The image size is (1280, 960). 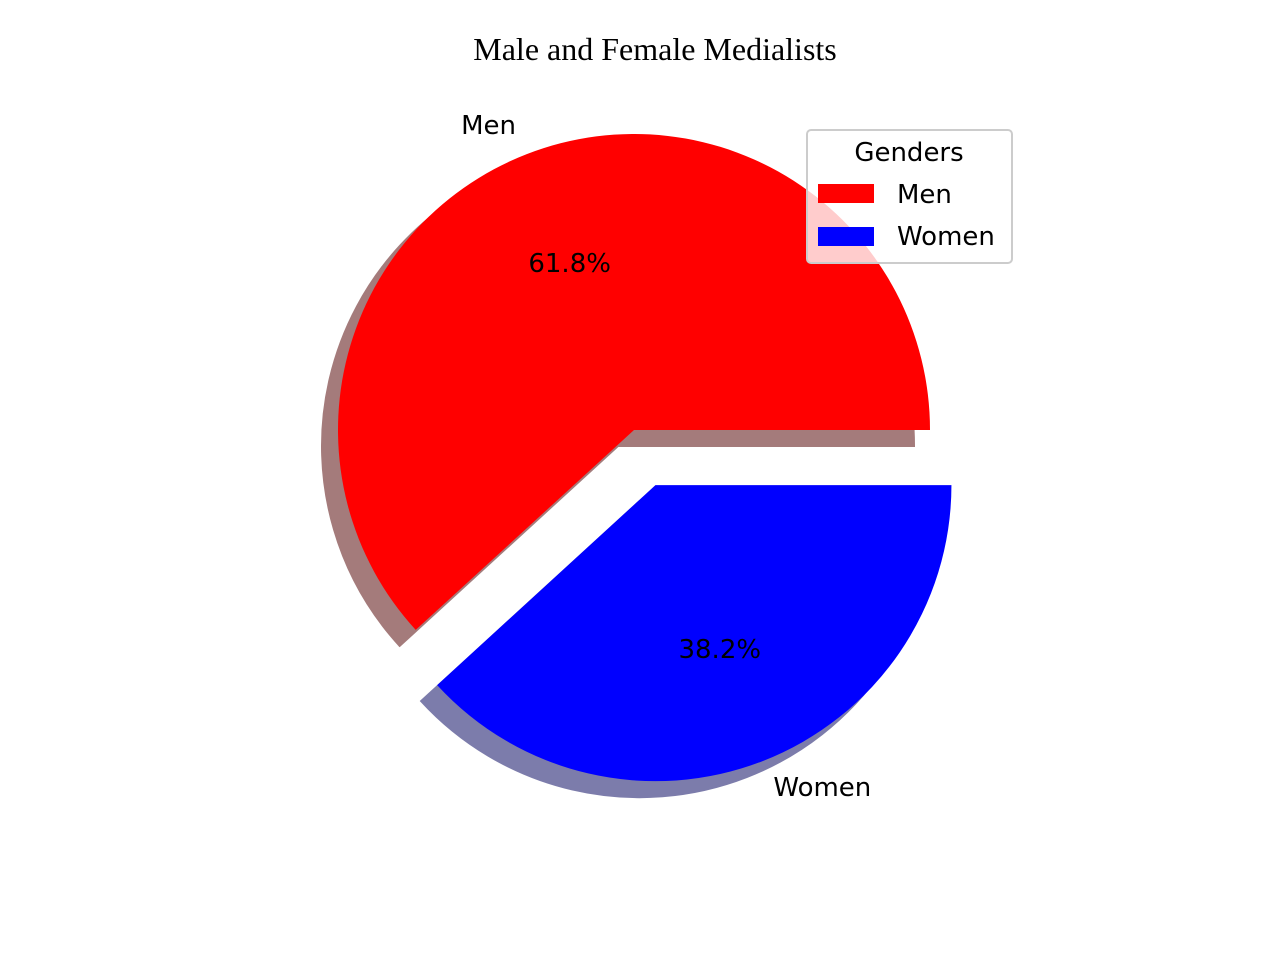 What do you see at coordinates (846, 193) in the screenshot?
I see `legend-swatch-men` at bounding box center [846, 193].